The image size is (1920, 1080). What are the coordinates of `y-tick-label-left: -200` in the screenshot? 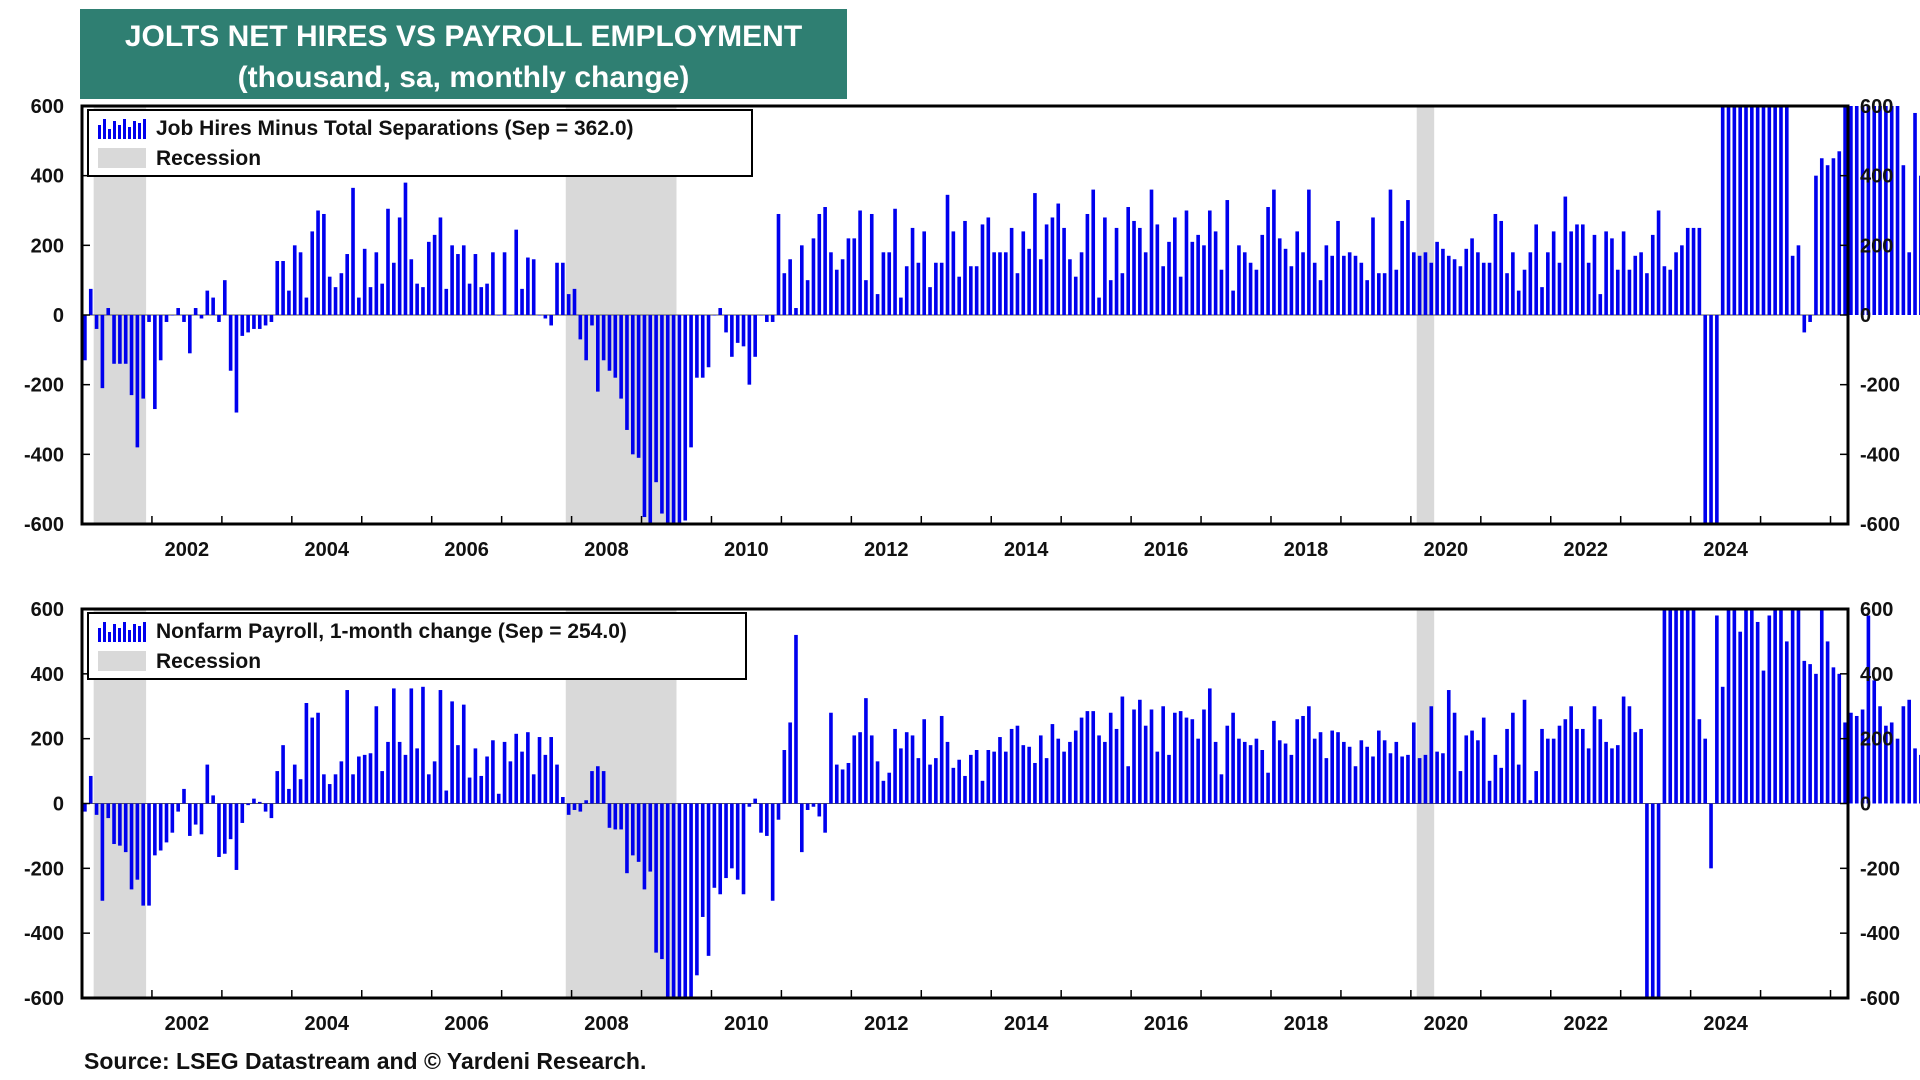 It's located at (44, 869).